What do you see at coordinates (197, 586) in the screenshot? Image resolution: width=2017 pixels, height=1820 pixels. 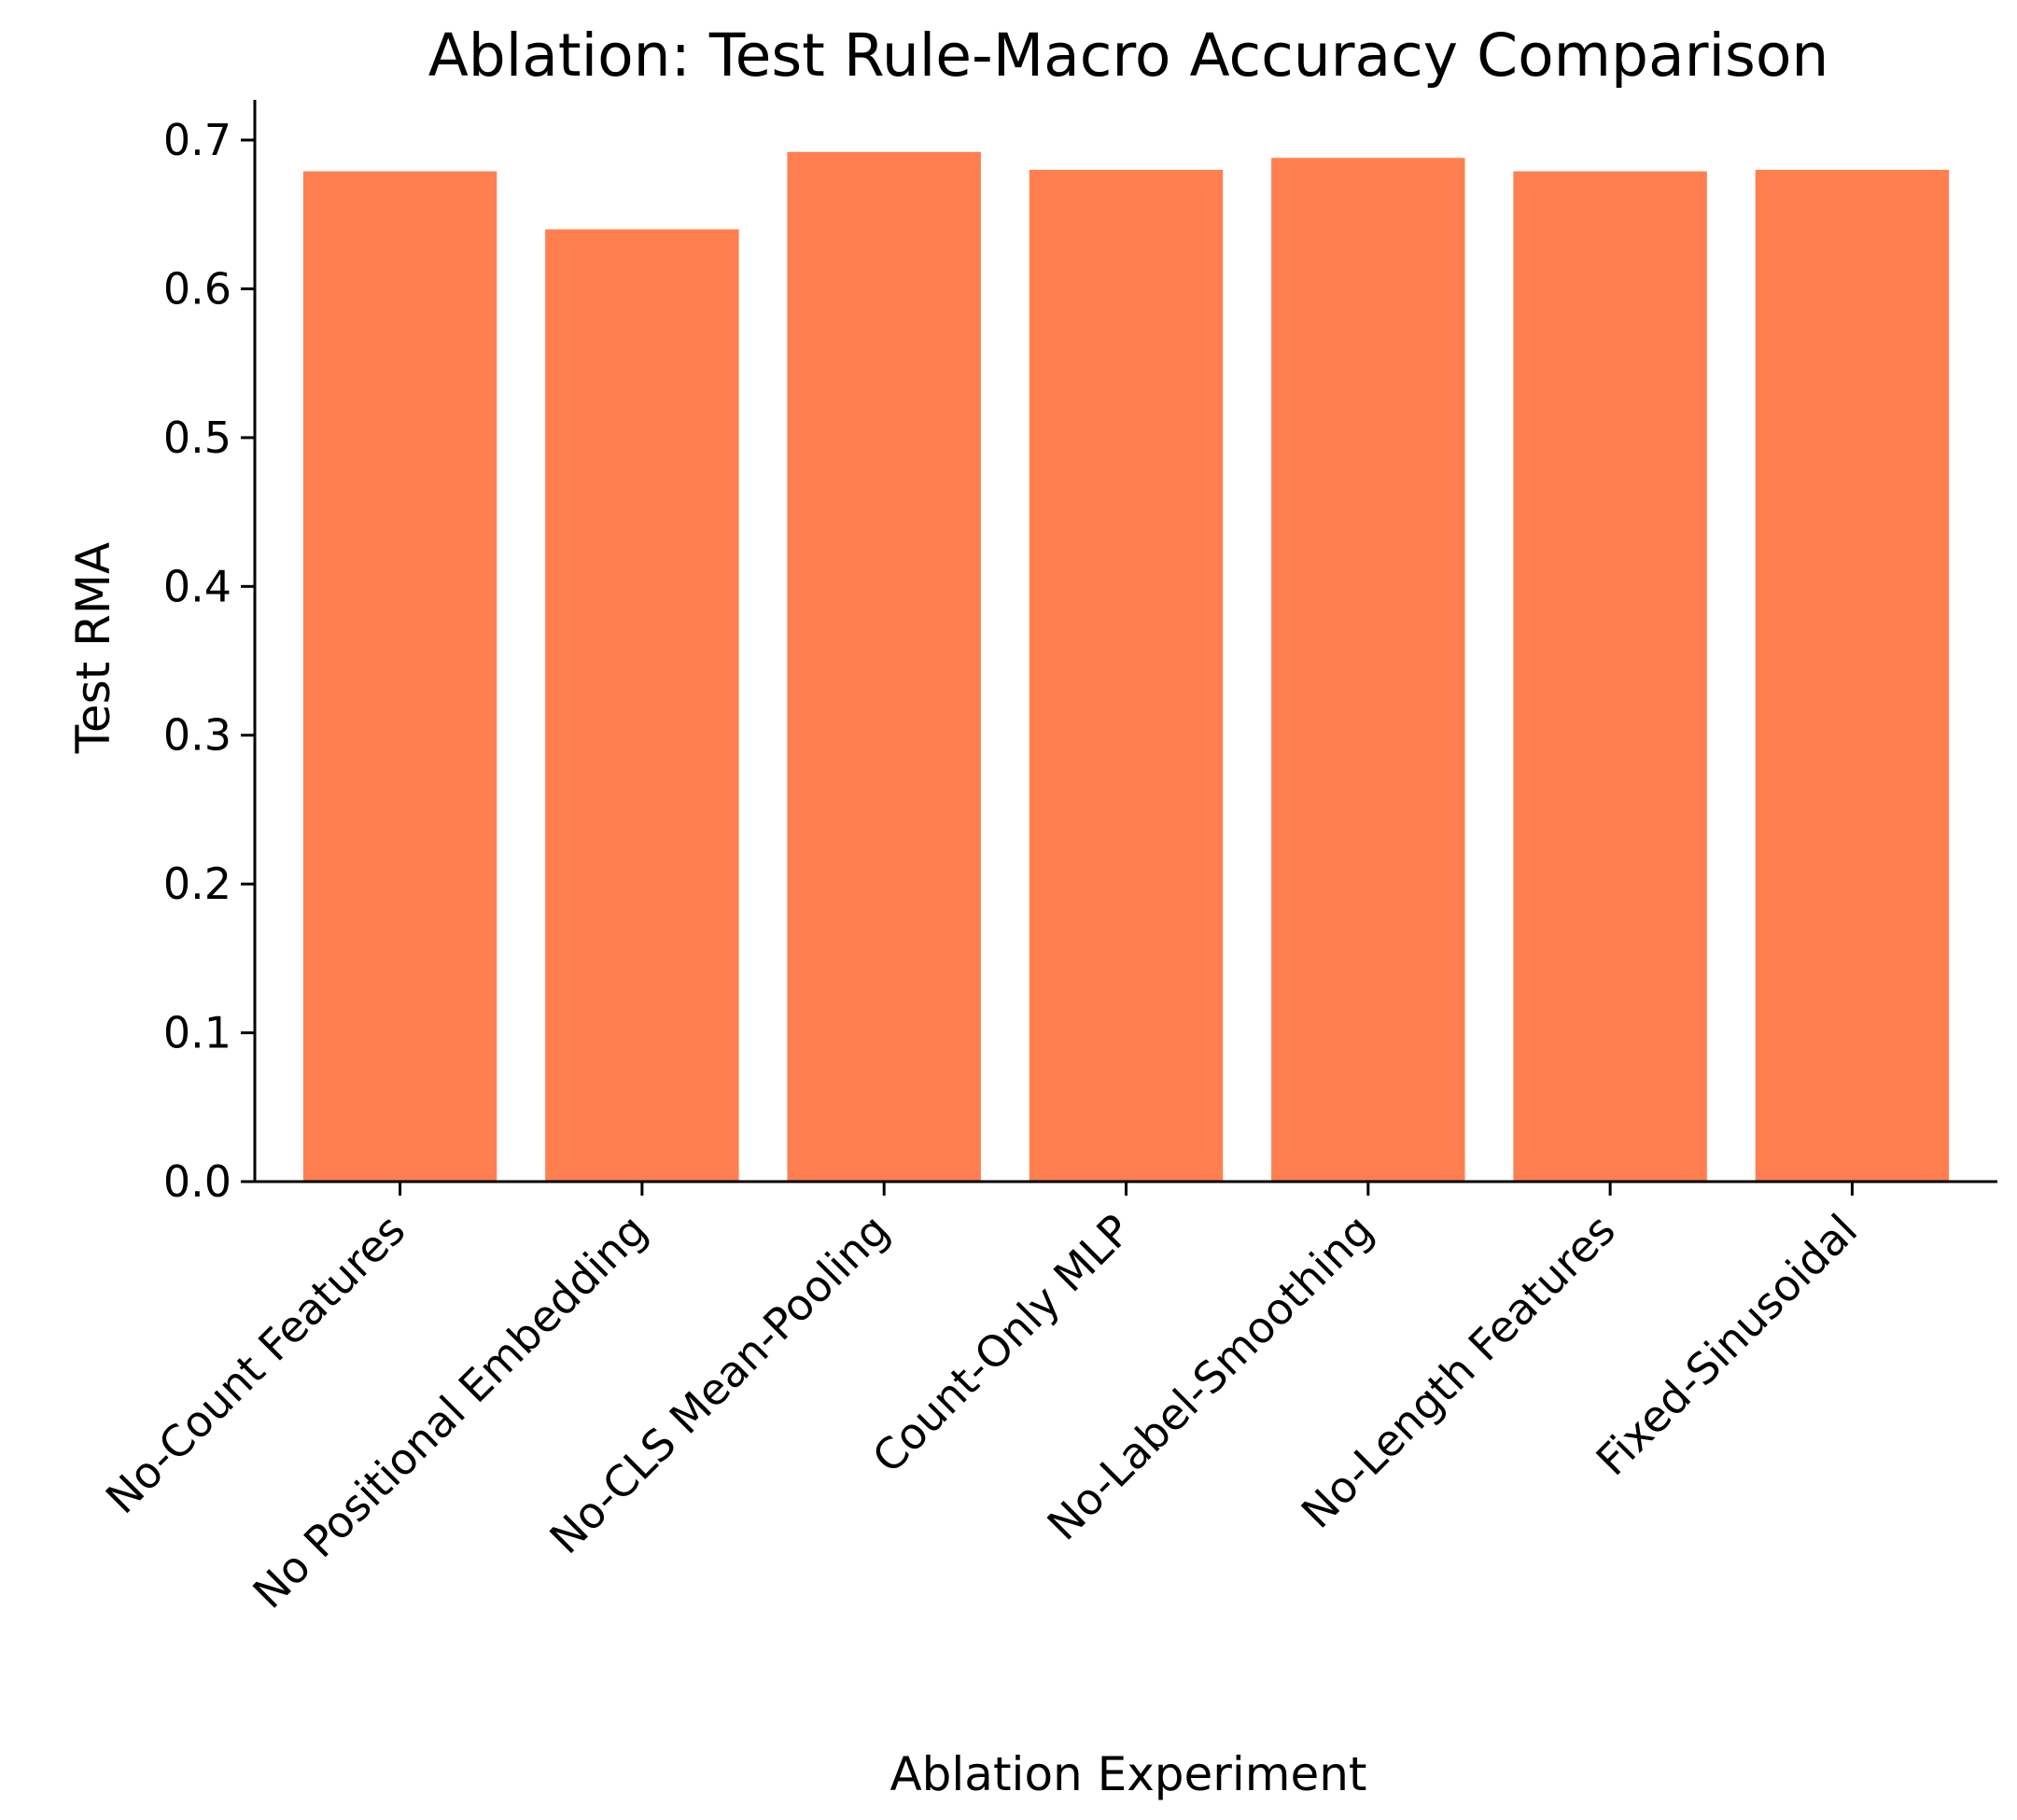 I see `y-tick-label: 0.4` at bounding box center [197, 586].